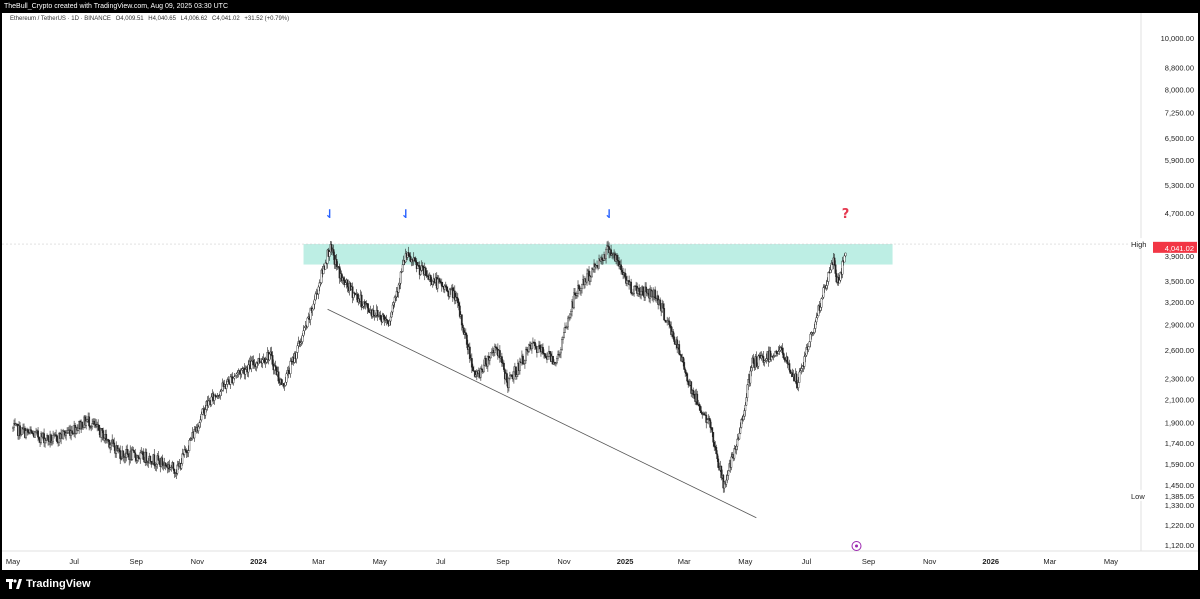 This screenshot has width=1200, height=599. What do you see at coordinates (48, 584) in the screenshot?
I see `tradingview-logo: TradingView` at bounding box center [48, 584].